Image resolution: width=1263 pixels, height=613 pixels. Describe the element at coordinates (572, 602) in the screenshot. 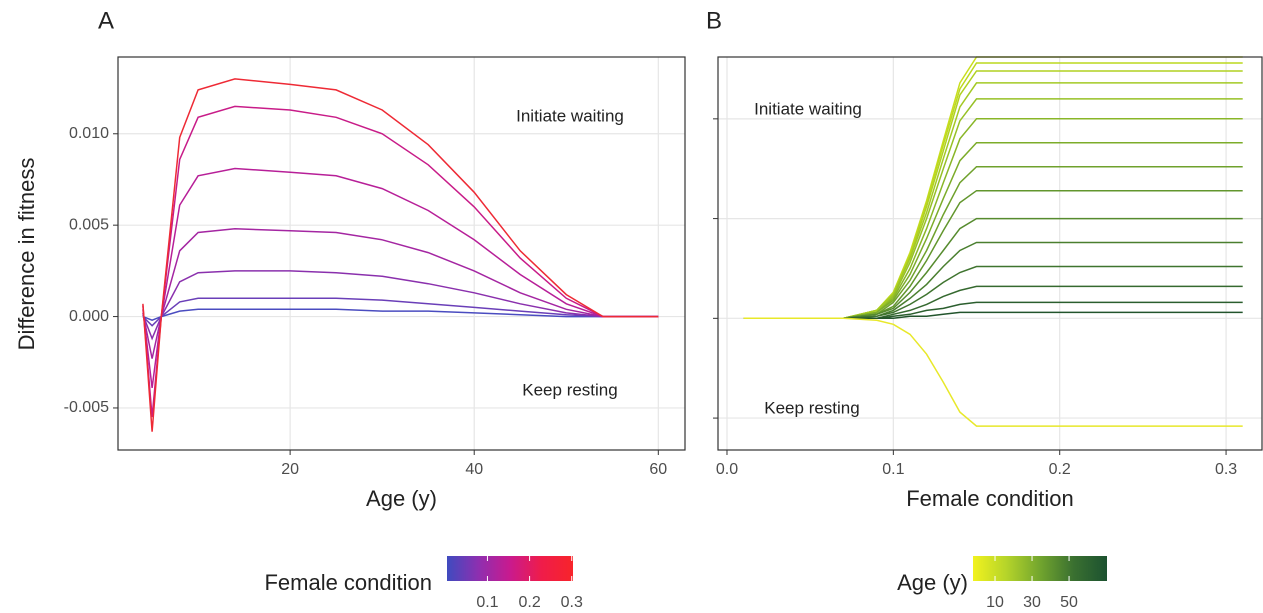

I see `colorbar-tick-label: 0.3` at that location.